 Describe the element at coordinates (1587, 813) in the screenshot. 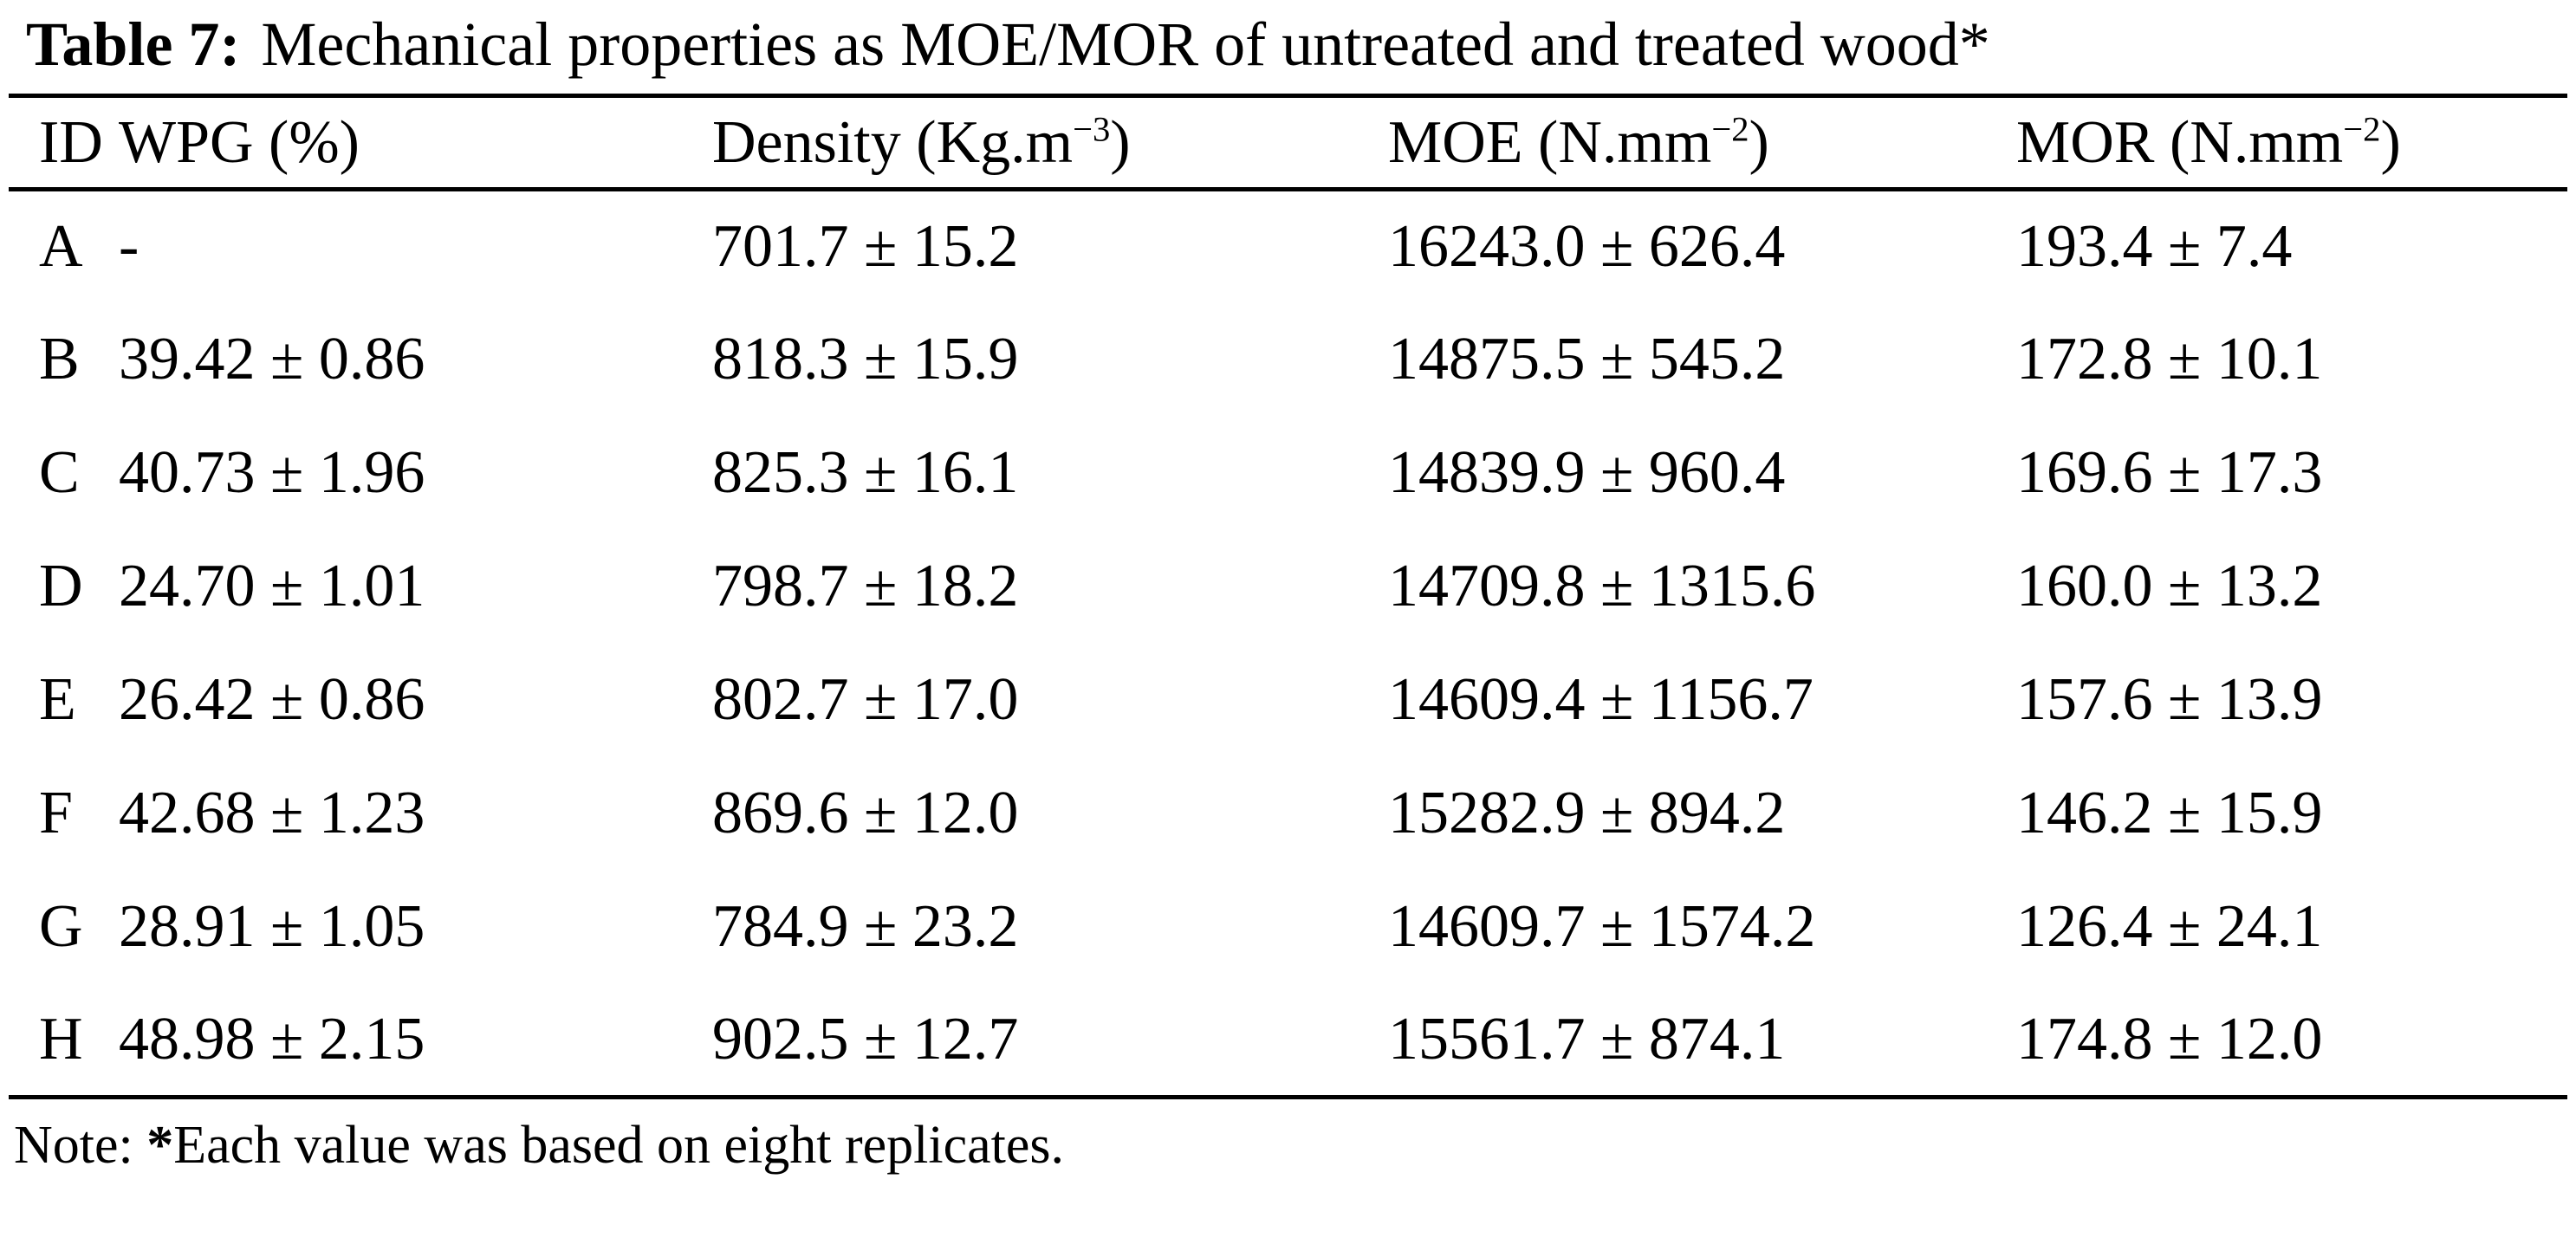

I see `cell-moe: 15282.9 ± 894.2` at that location.